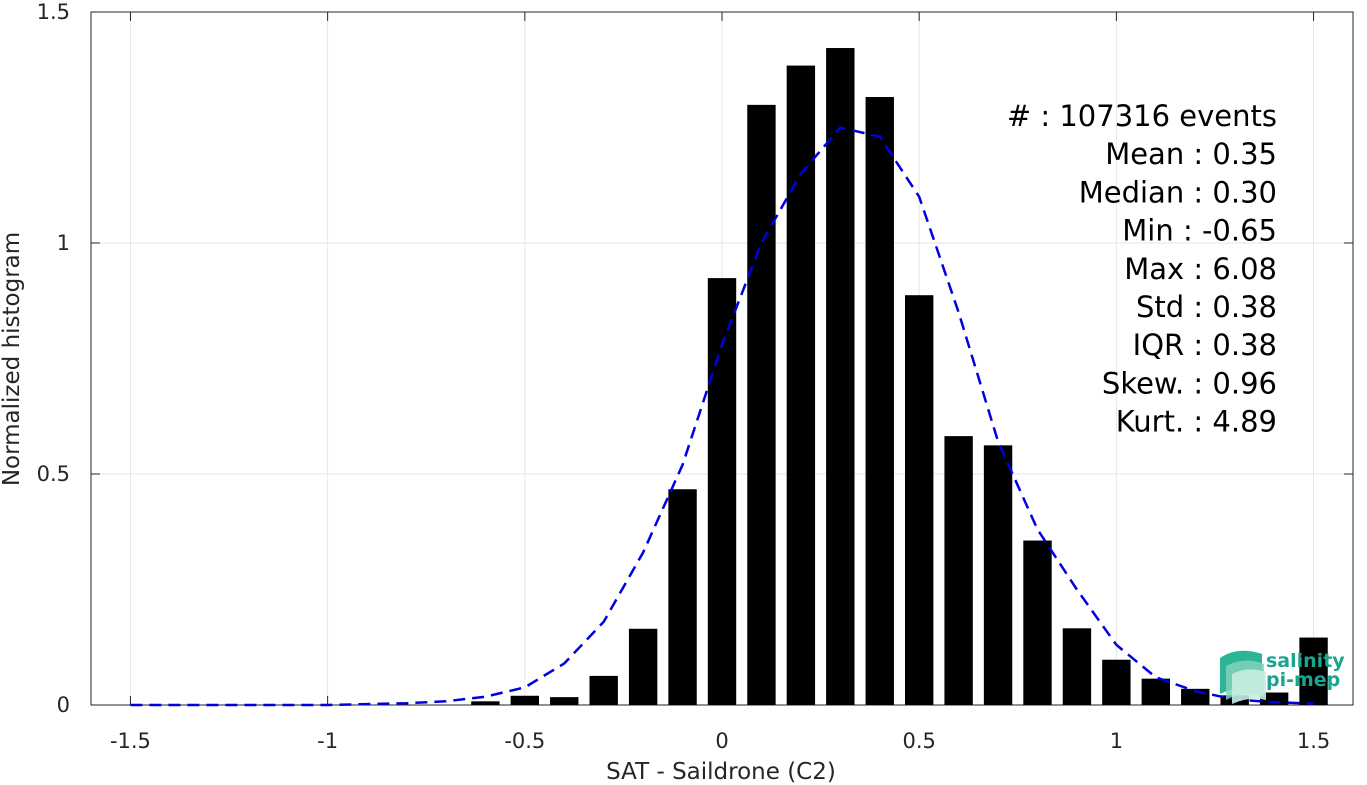 The height and width of the screenshot is (785, 1367). Describe the element at coordinates (327, 741) in the screenshot. I see `x-tick-label: -1` at that location.